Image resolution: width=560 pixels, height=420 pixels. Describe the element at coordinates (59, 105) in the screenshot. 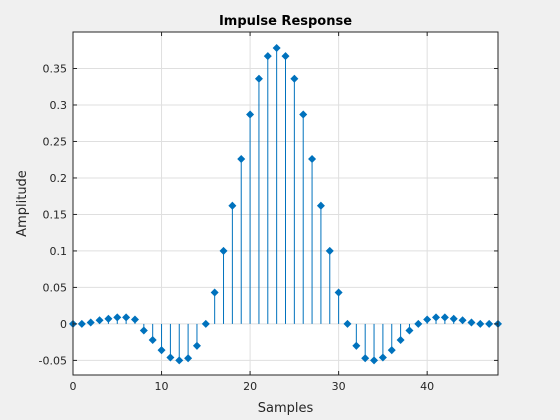

I see `y-tick-label: 0.3` at that location.